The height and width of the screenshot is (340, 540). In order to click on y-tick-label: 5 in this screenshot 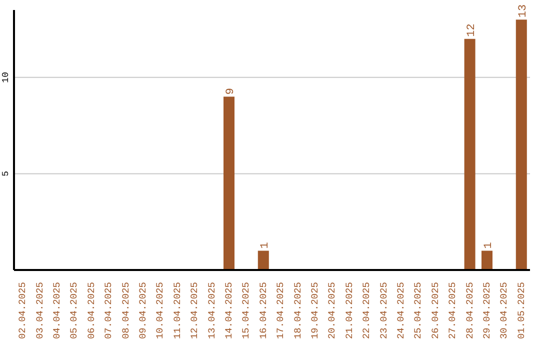, I will do `click(6, 173)`.